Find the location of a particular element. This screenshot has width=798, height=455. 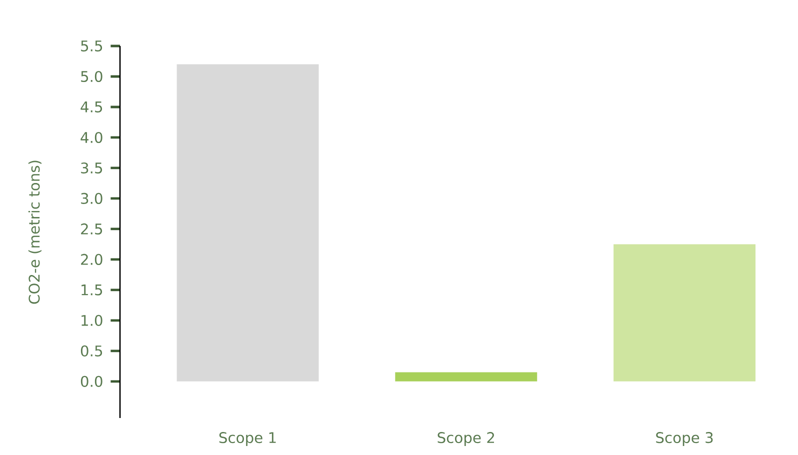

y-tick-label: 3.0 is located at coordinates (91, 198).